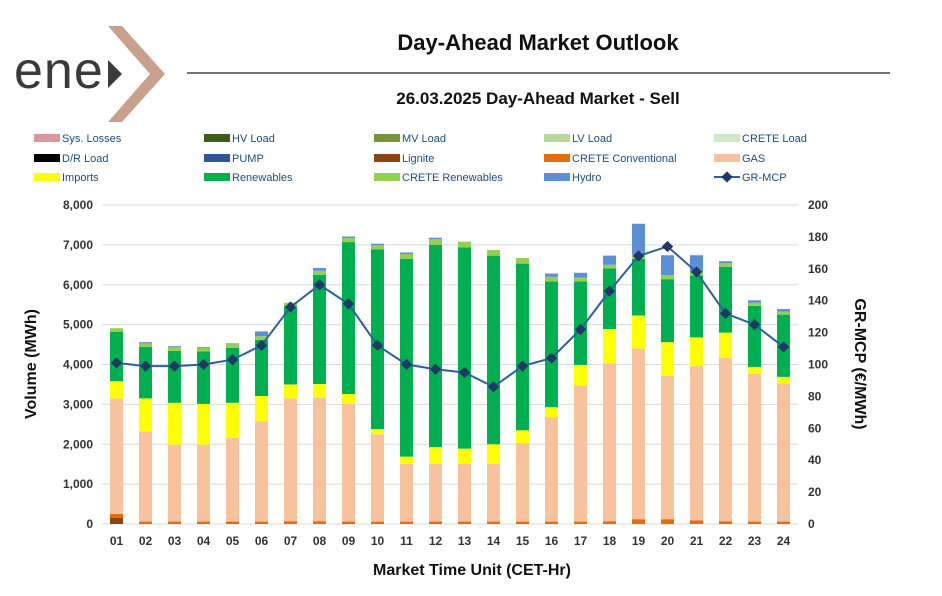 This screenshot has width=942, height=596. Describe the element at coordinates (697, 541) in the screenshot. I see `x-tick-label: 21` at that location.